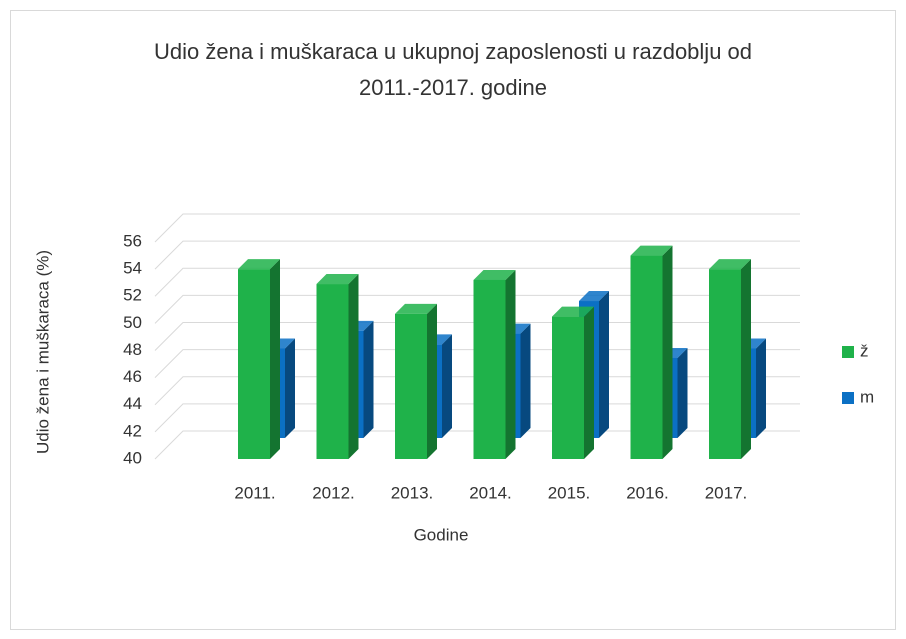 The height and width of the screenshot is (639, 906). Describe the element at coordinates (132, 376) in the screenshot. I see `y-tick-label: 46` at that location.